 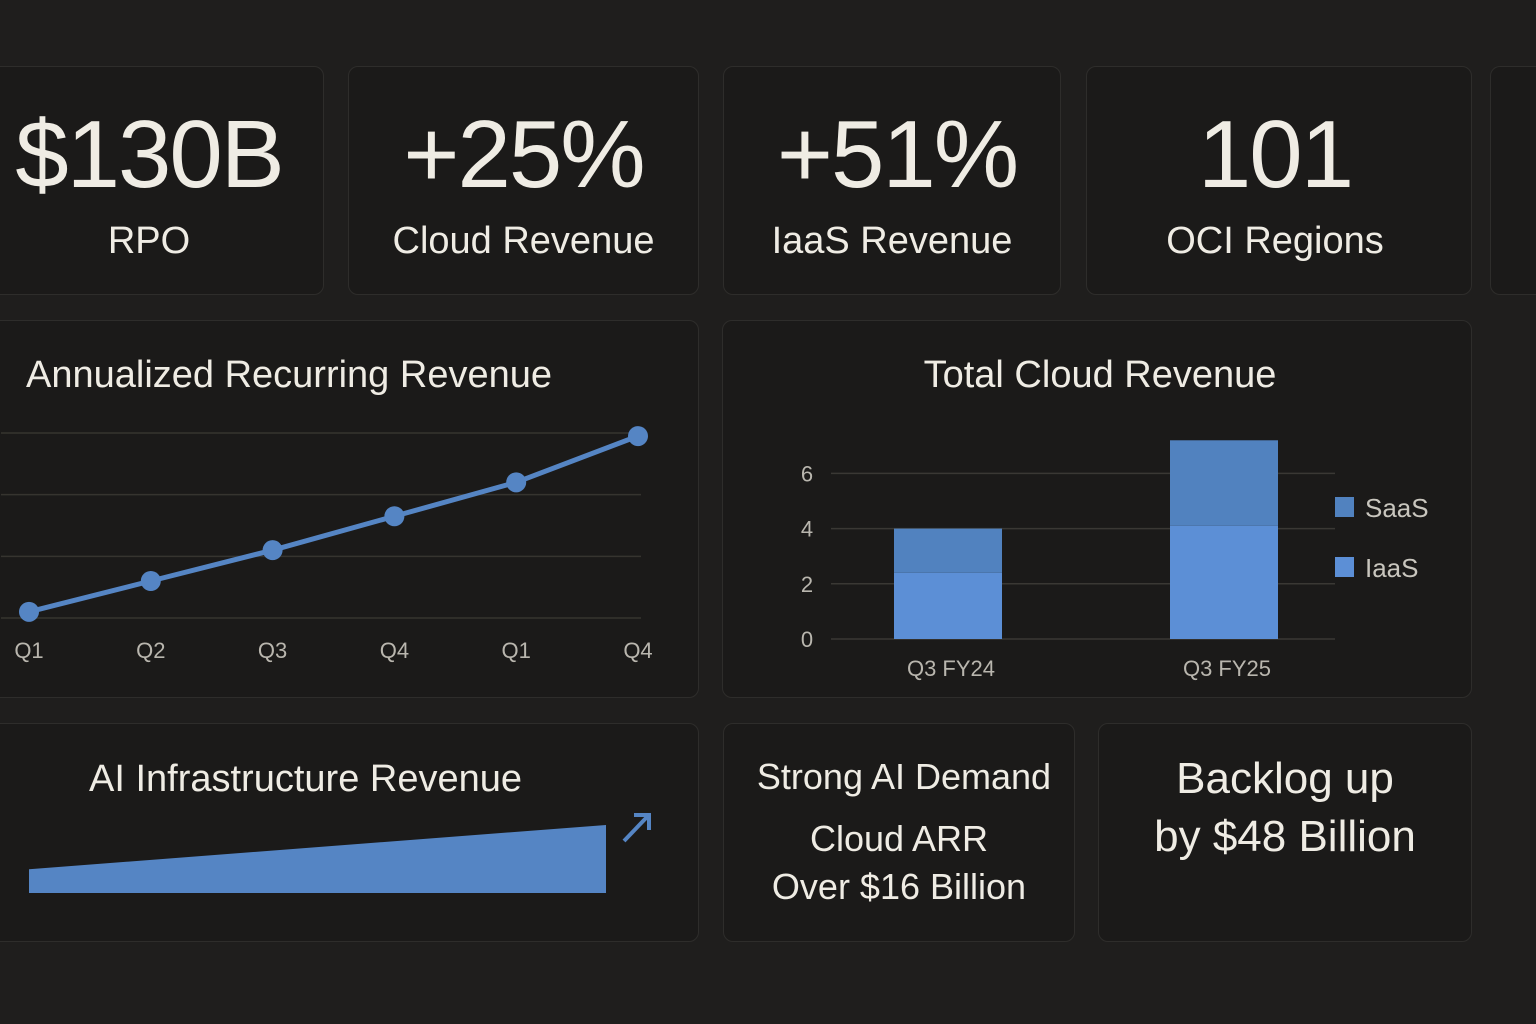 What do you see at coordinates (1513, 180) in the screenshot?
I see `kpi-card-partial` at bounding box center [1513, 180].